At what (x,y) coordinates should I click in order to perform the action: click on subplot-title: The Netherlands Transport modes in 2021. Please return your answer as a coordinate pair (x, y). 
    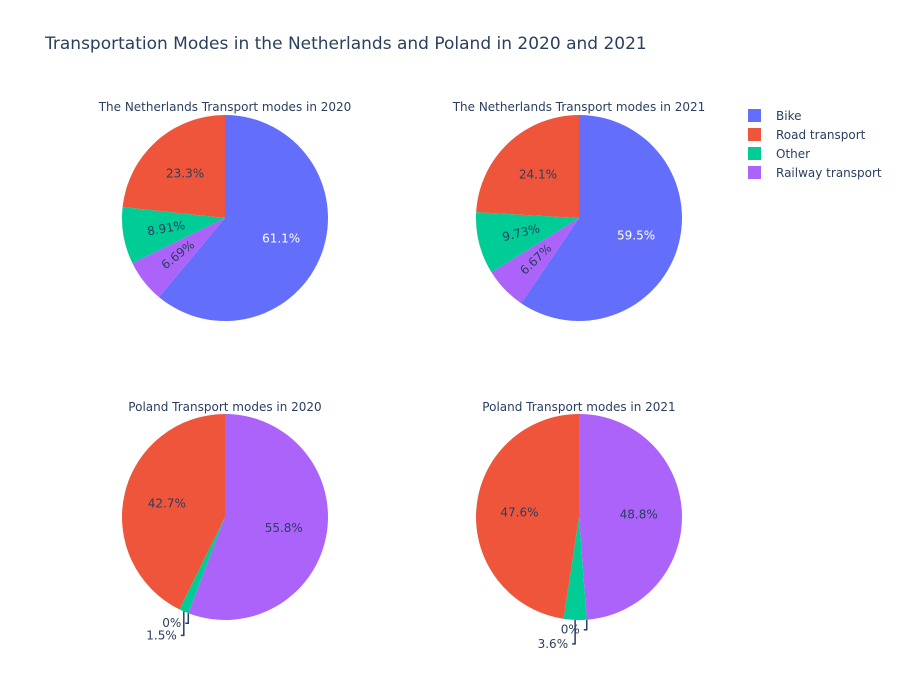
    Looking at the image, I should click on (579, 107).